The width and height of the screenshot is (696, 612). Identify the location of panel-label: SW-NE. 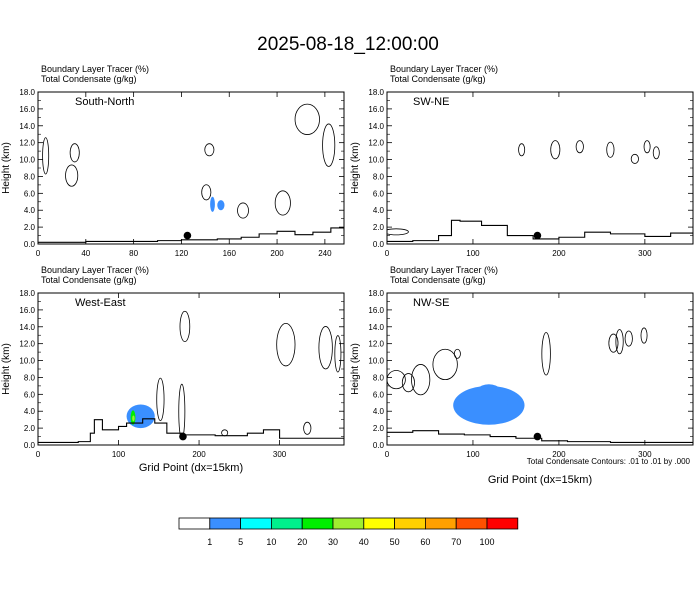
(431, 102).